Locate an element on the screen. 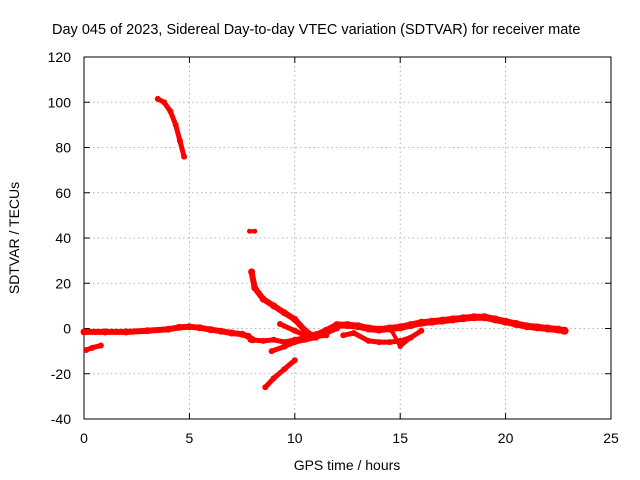  x-axis-label: GPS time / hours is located at coordinates (347, 465).